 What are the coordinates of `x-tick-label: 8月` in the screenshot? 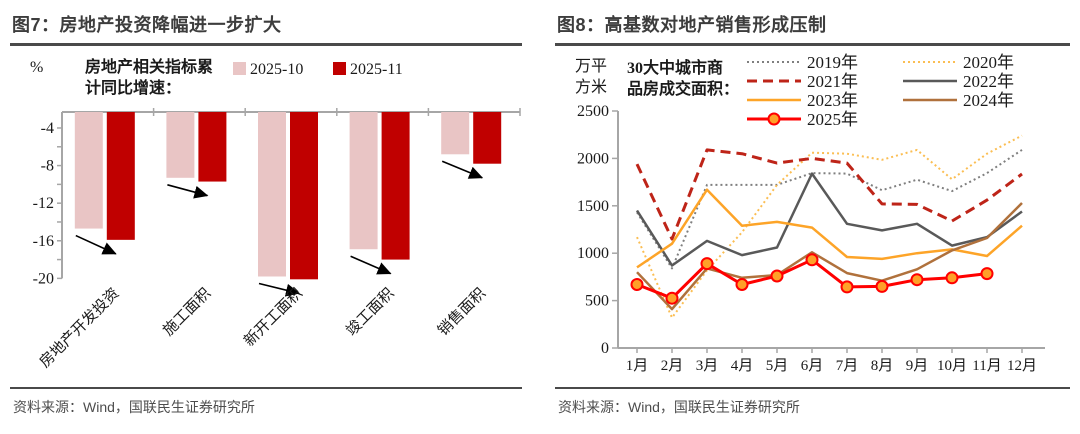 It's located at (882, 366).